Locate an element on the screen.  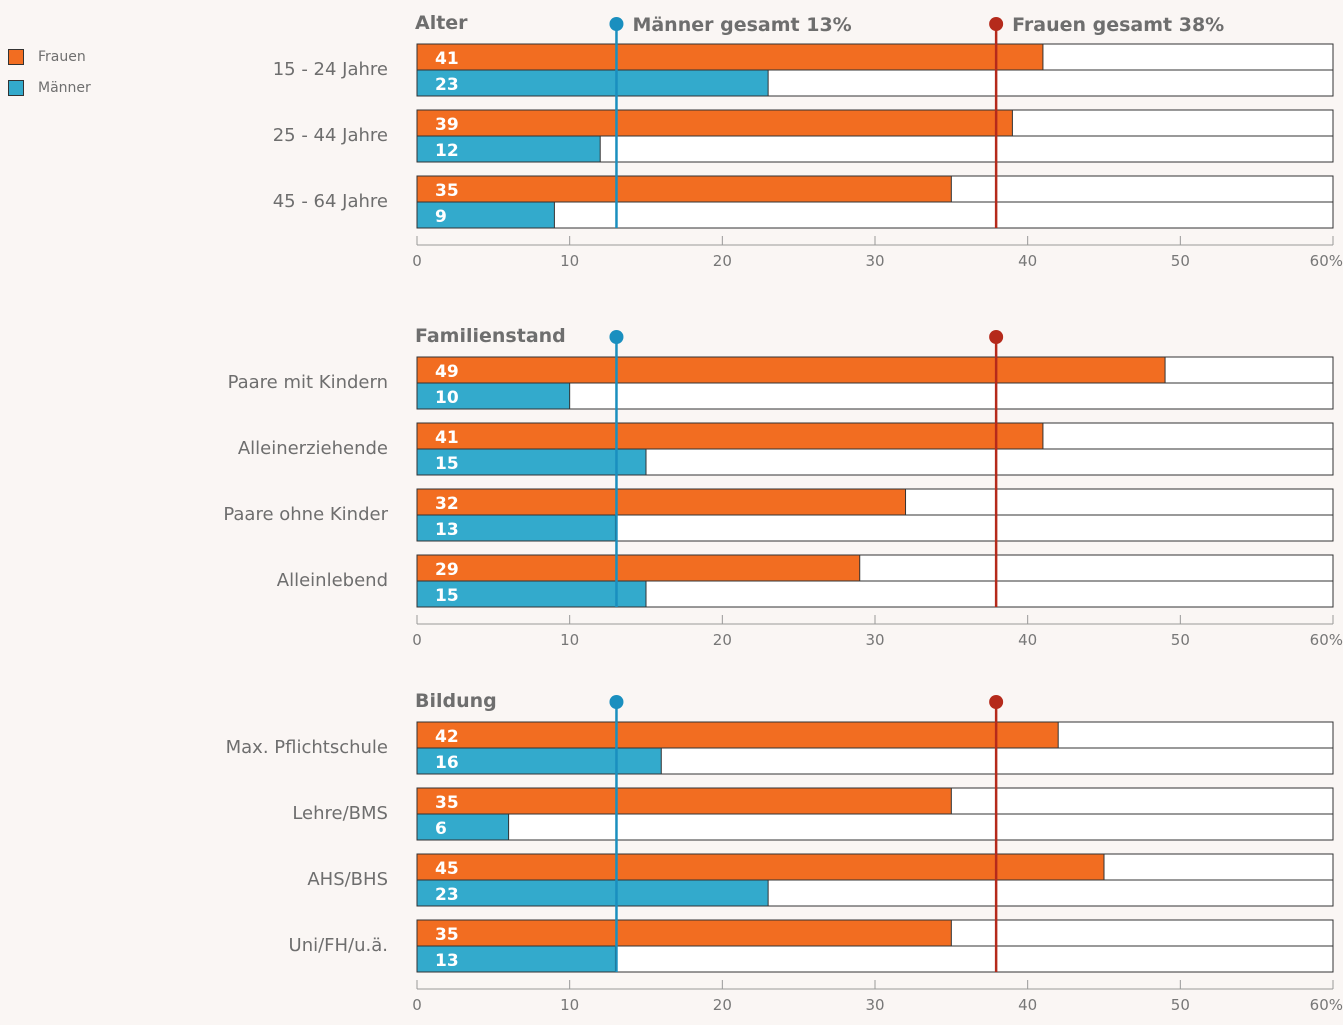
category-label: Uni/FH/u.ä. is located at coordinates (338, 945).